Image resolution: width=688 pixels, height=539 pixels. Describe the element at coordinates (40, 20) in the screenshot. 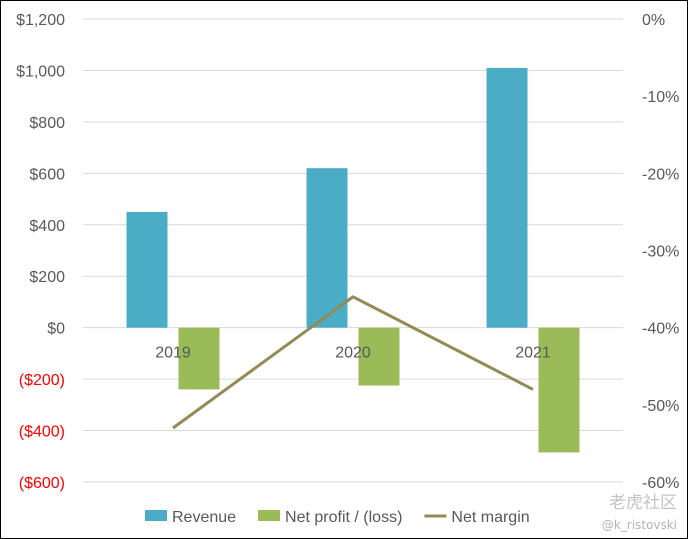

I see `y-left-tick-label: $1,200` at that location.